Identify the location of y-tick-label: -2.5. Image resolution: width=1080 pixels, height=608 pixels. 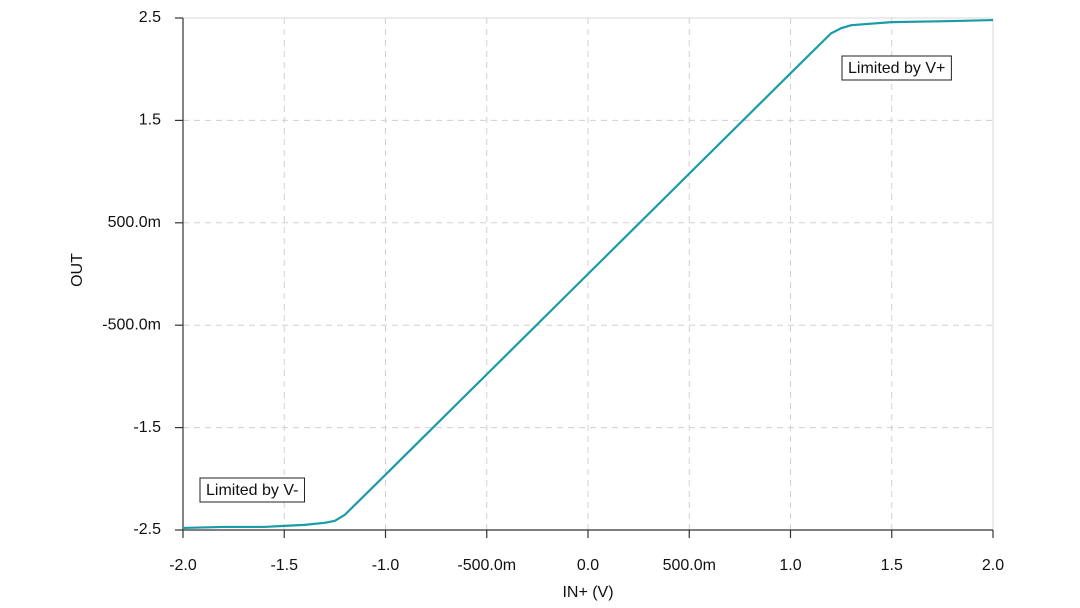
(147, 529).